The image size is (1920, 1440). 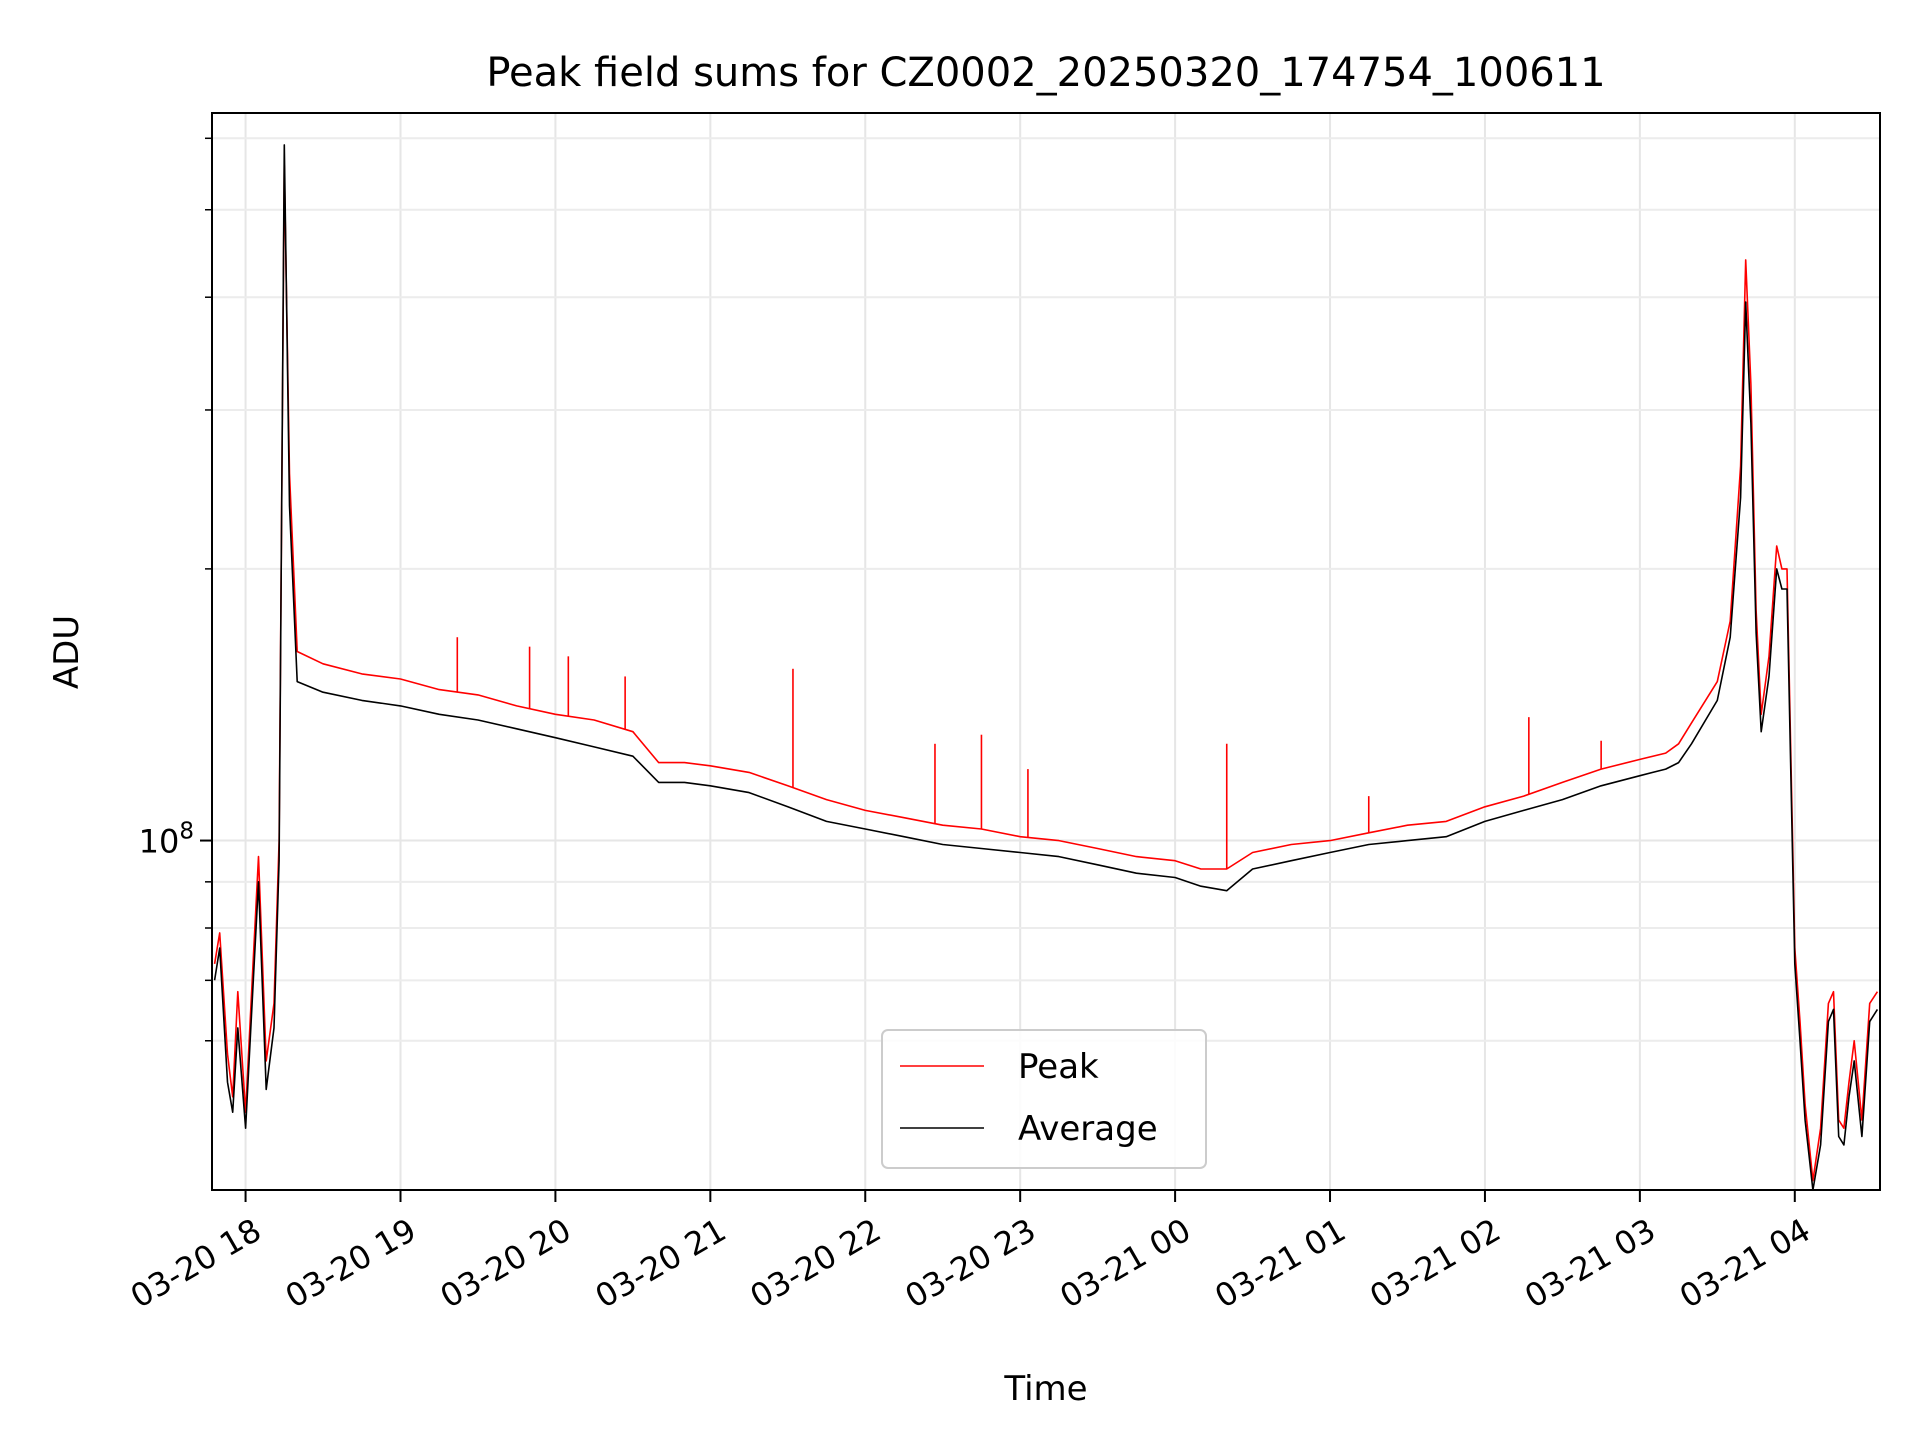 What do you see at coordinates (67, 652) in the screenshot?
I see `y-axis-label: ADU` at bounding box center [67, 652].